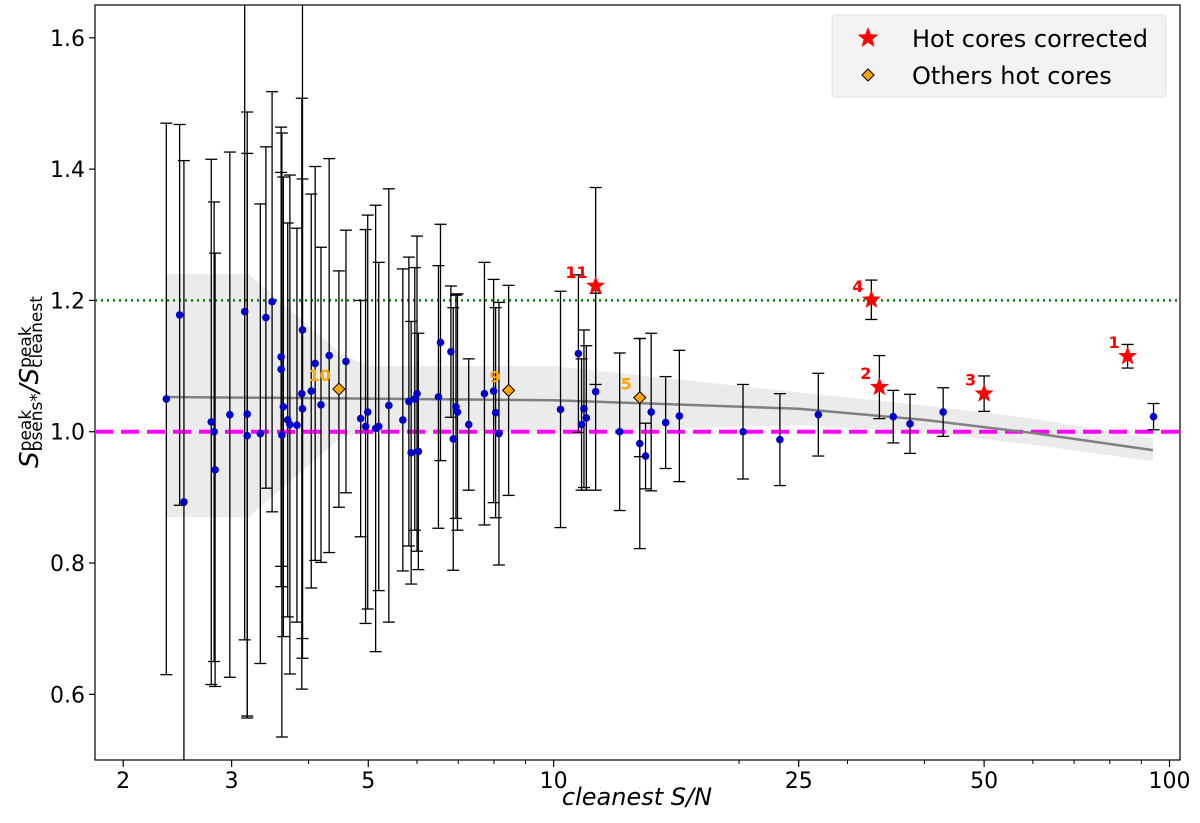 Image resolution: width=1200 pixels, height=823 pixels. What do you see at coordinates (660, 423) in the screenshot?
I see `trend-line` at bounding box center [660, 423].